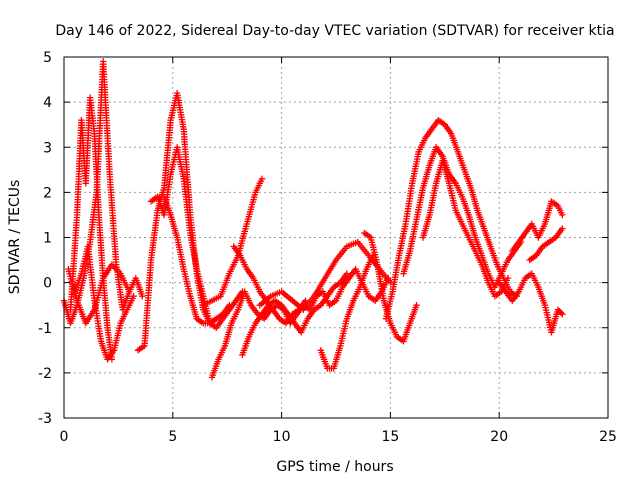 This screenshot has width=640, height=480. Describe the element at coordinates (390, 437) in the screenshot. I see `x-tick-label: 15` at that location.